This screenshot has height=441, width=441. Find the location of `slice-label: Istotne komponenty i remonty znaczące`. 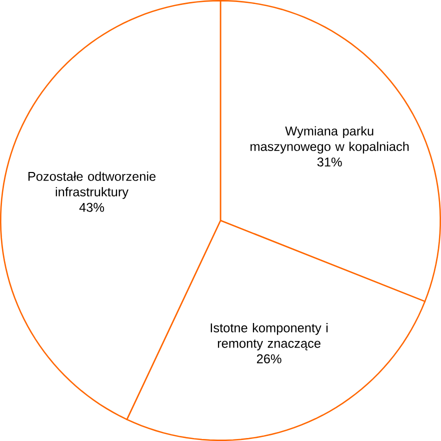

slice-label: Istotne komponenty i remonty znaczące is located at coordinates (269, 336).